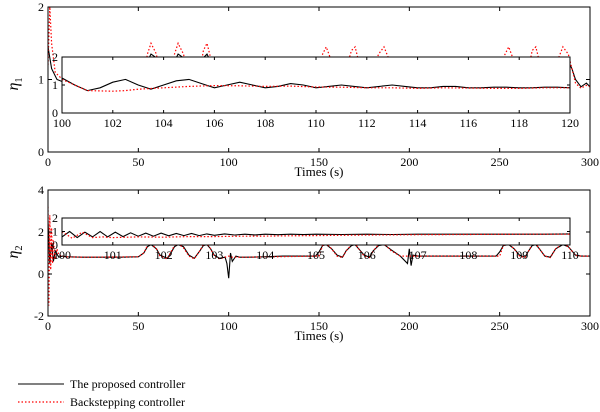  What do you see at coordinates (500, 162) in the screenshot?
I see `eta1-xtick-label: 250` at bounding box center [500, 162].